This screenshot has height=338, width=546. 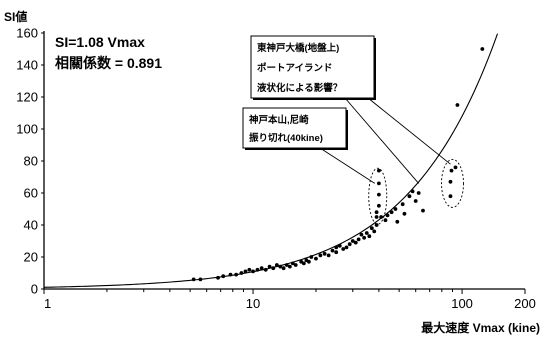 I want to click on y-tick-label-0: 0, so click(x=34, y=289).